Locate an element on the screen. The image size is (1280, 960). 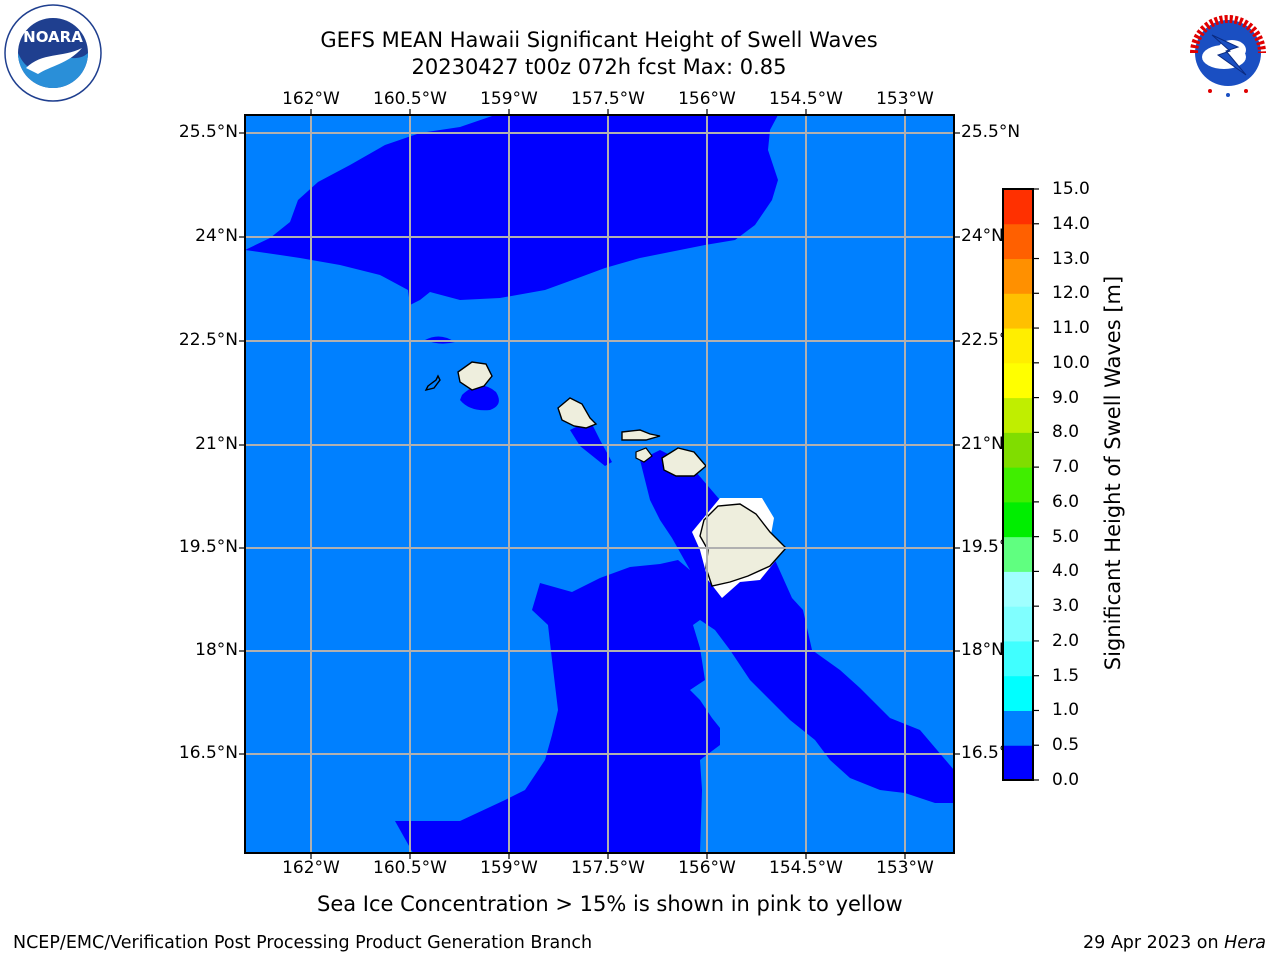
colorbar-frame is located at coordinates (1018, 484).